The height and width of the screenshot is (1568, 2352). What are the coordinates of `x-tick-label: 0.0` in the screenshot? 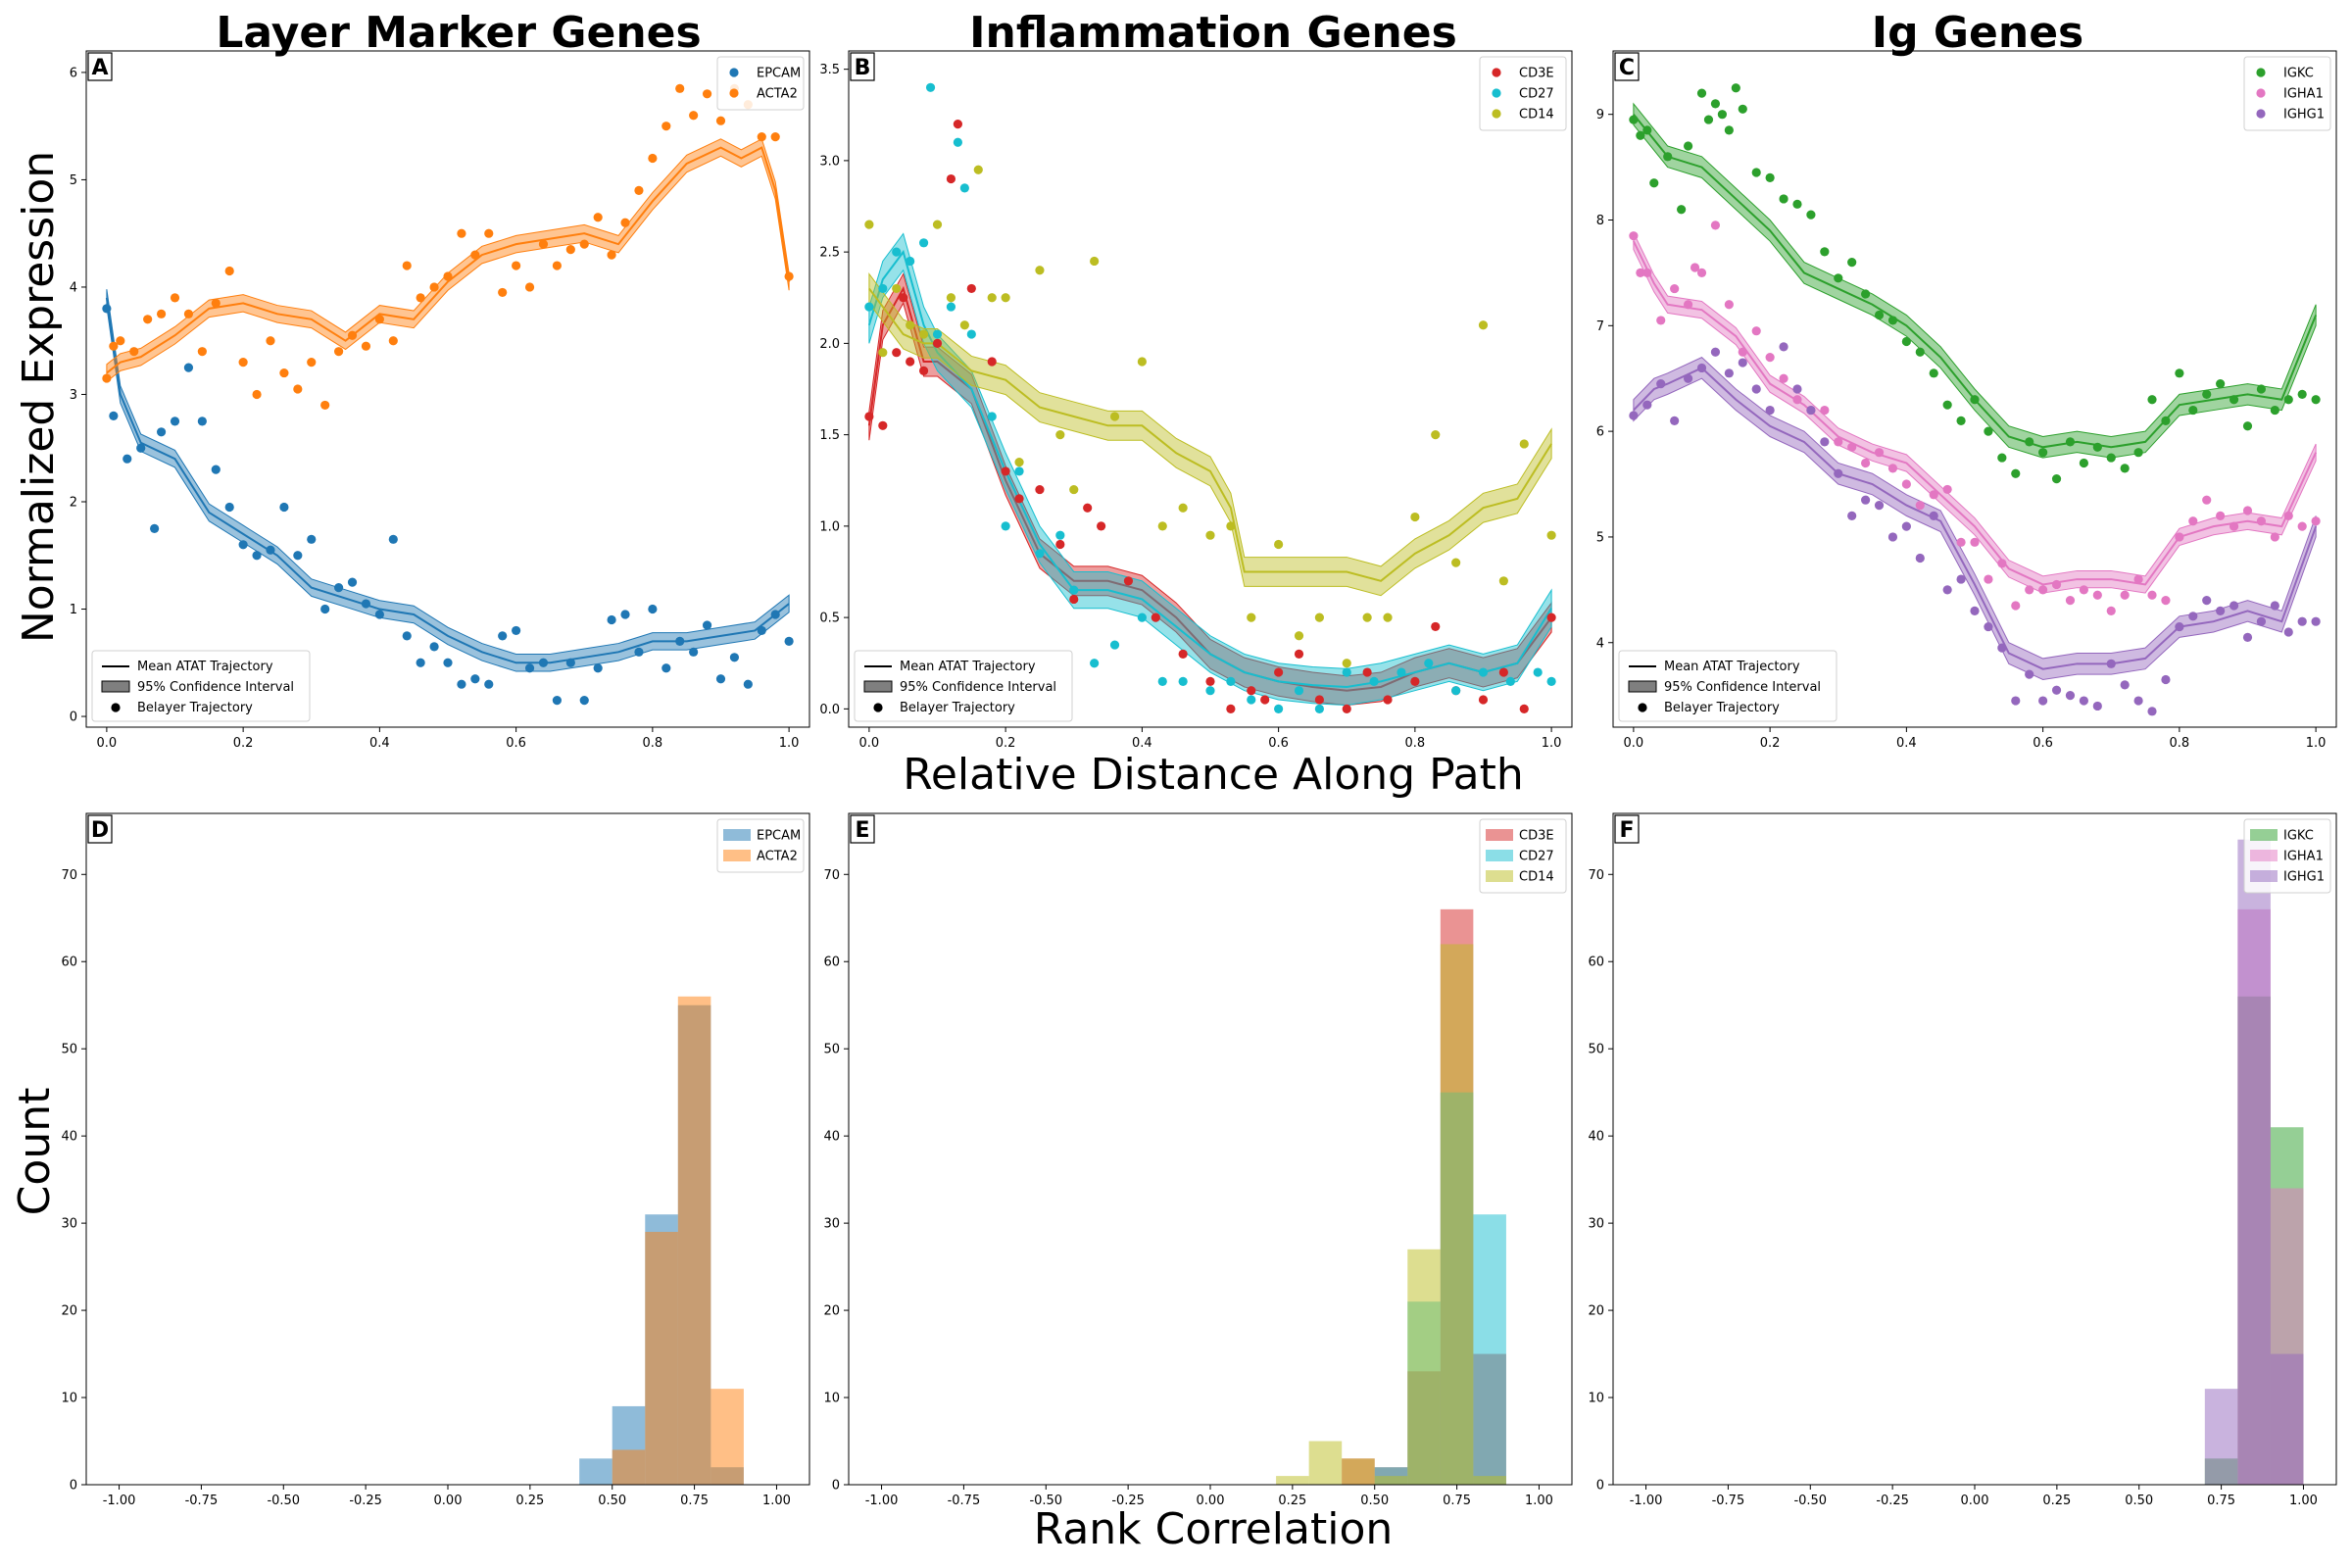 It's located at (869, 743).